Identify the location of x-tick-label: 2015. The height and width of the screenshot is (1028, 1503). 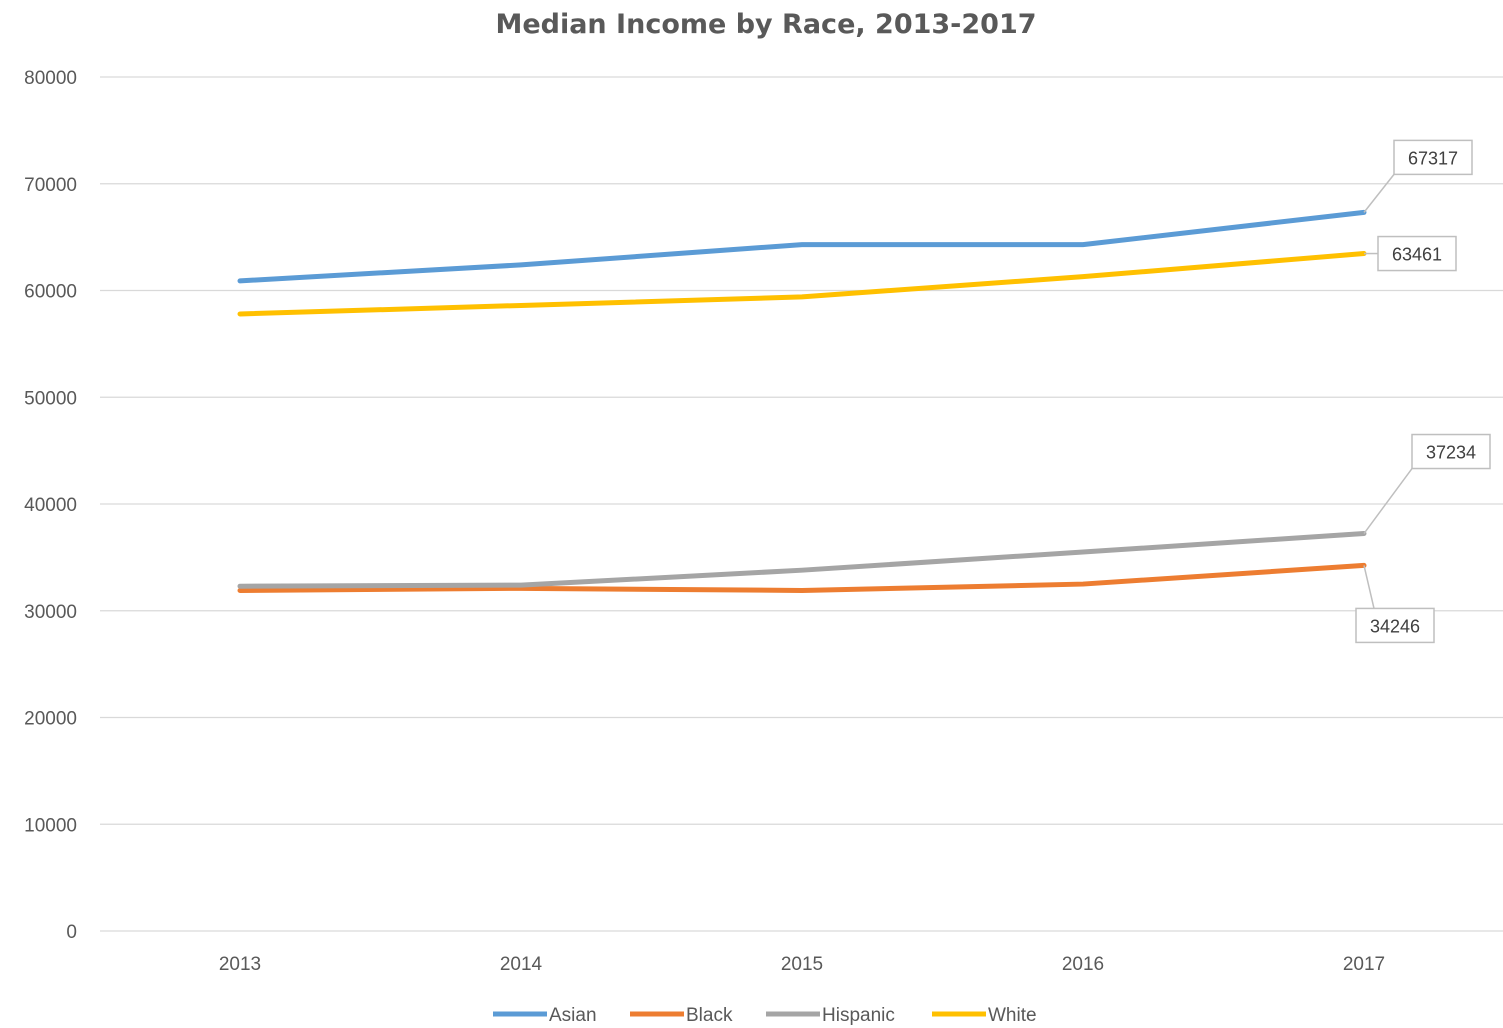
(802, 964).